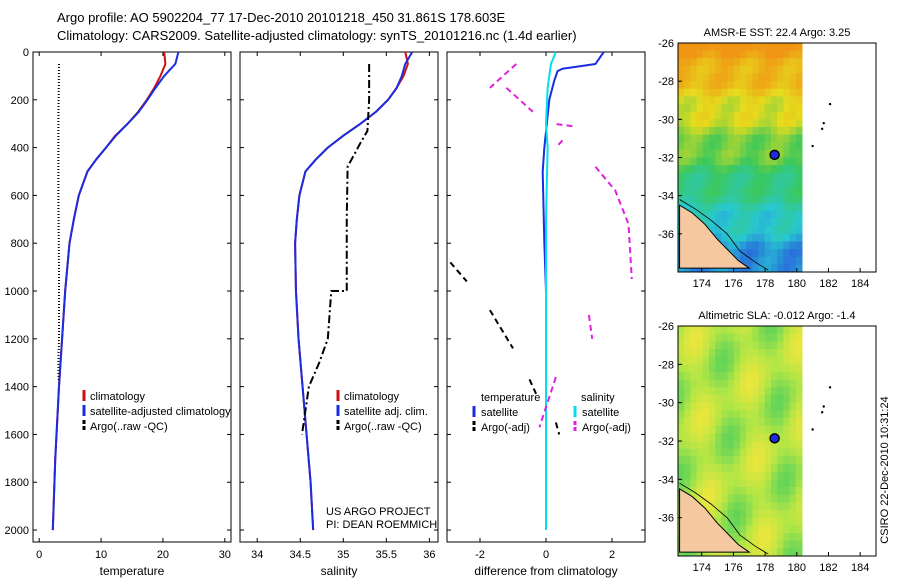 This screenshot has height=580, width=900. I want to click on y-tick-label: -36, so click(666, 519).